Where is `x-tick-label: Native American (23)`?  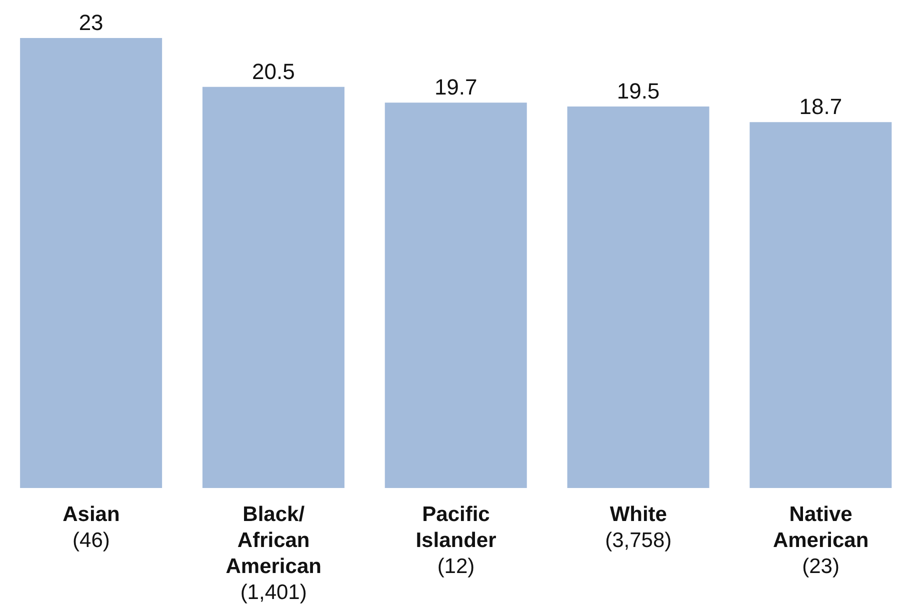 x-tick-label: Native American (23) is located at coordinates (820, 540).